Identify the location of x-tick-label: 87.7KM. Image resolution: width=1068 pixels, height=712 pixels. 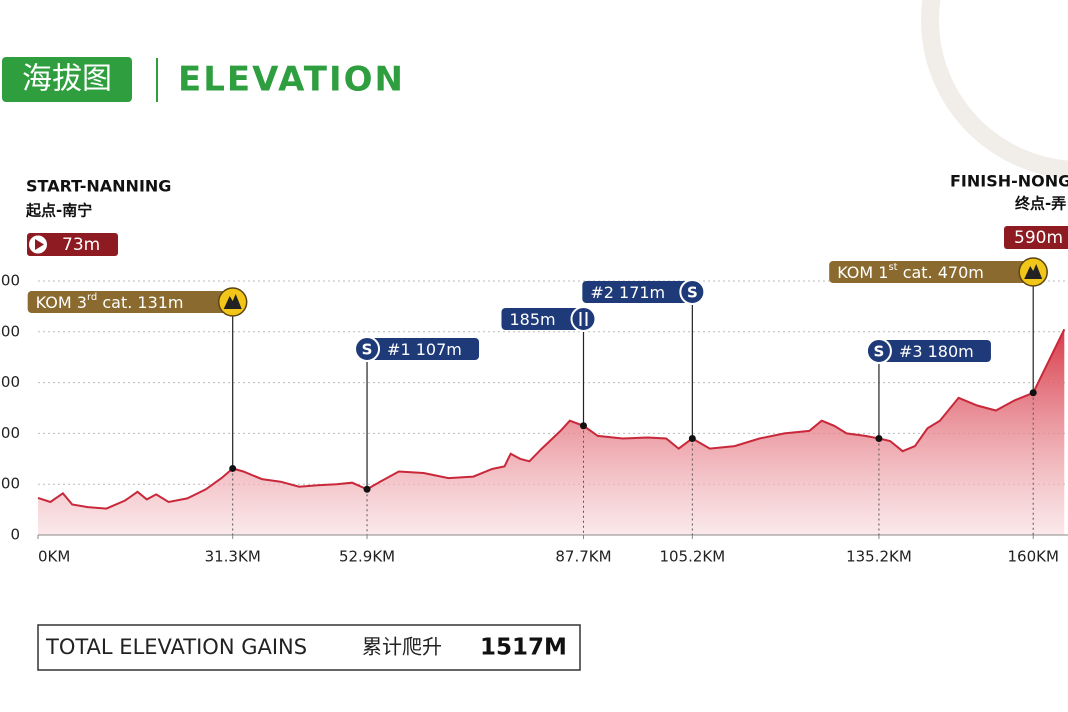
(583, 557).